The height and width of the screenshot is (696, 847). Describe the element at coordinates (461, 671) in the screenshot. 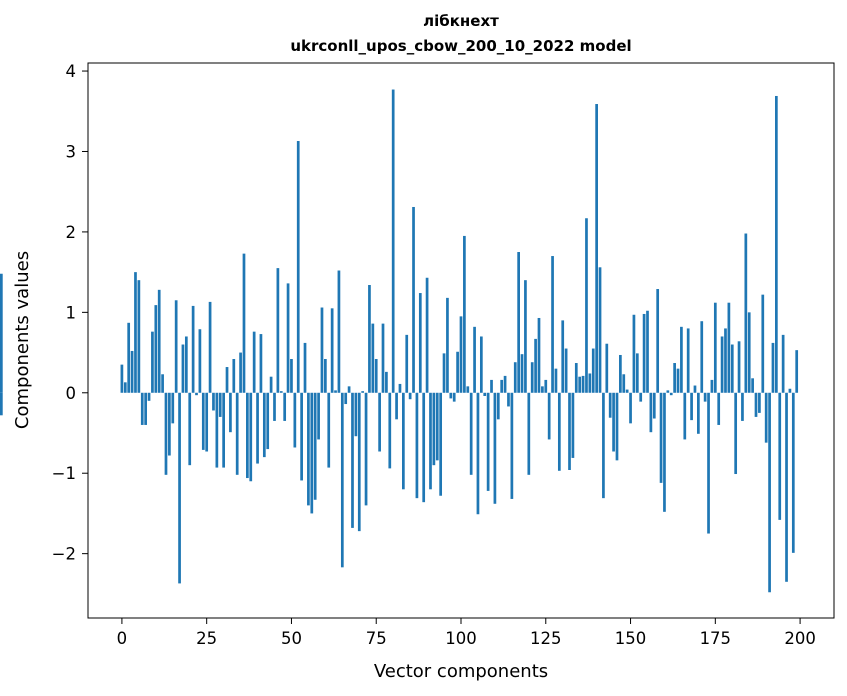

I see `x-axis-label: Vector components` at that location.